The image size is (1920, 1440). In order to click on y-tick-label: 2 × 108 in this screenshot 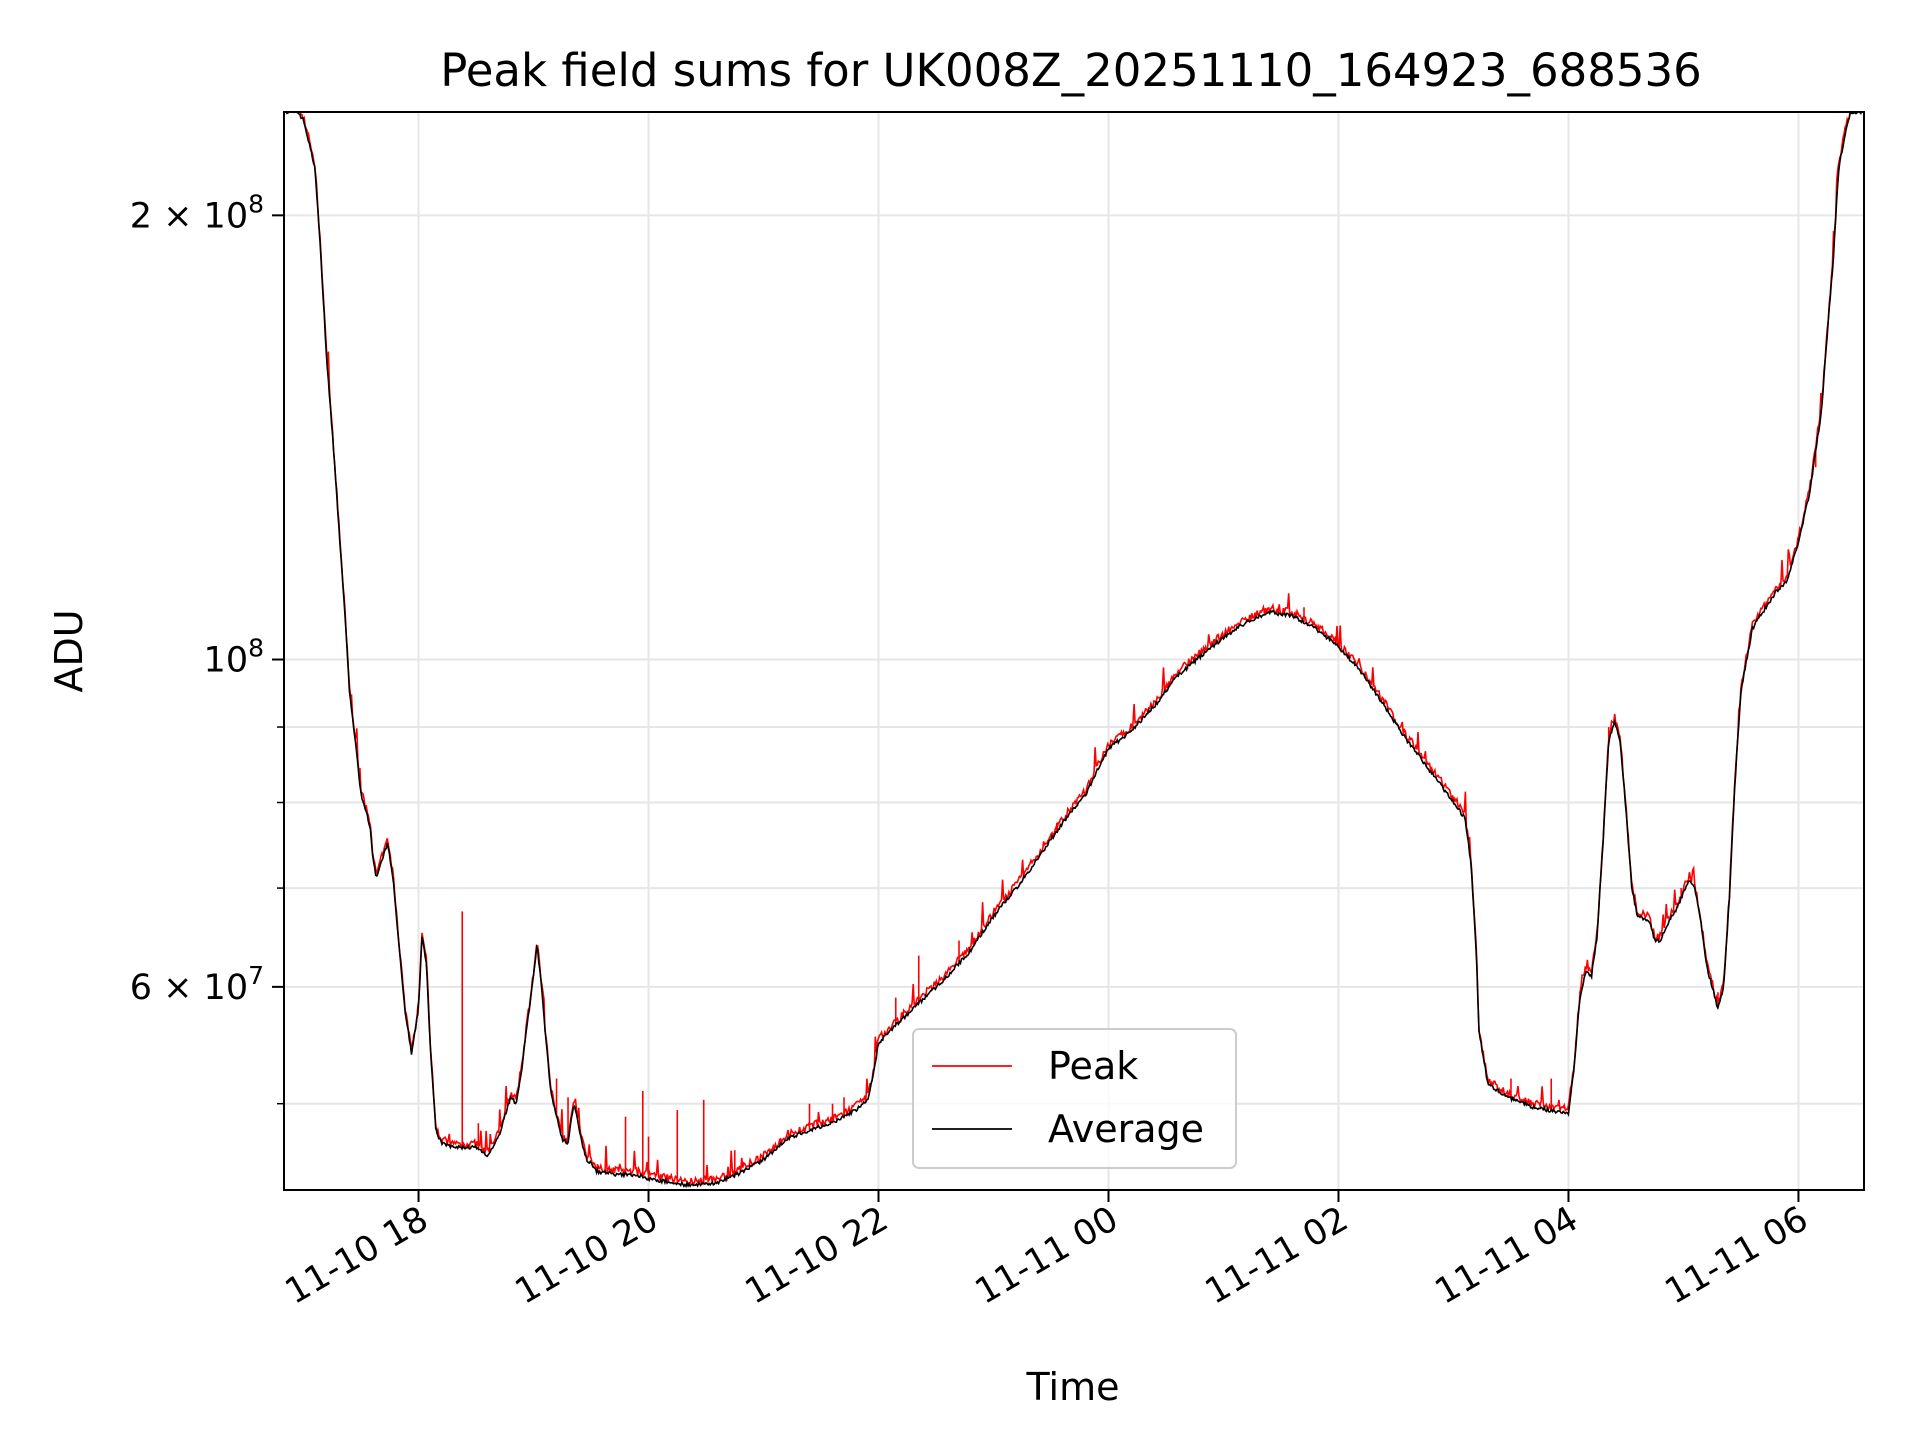, I will do `click(197, 212)`.